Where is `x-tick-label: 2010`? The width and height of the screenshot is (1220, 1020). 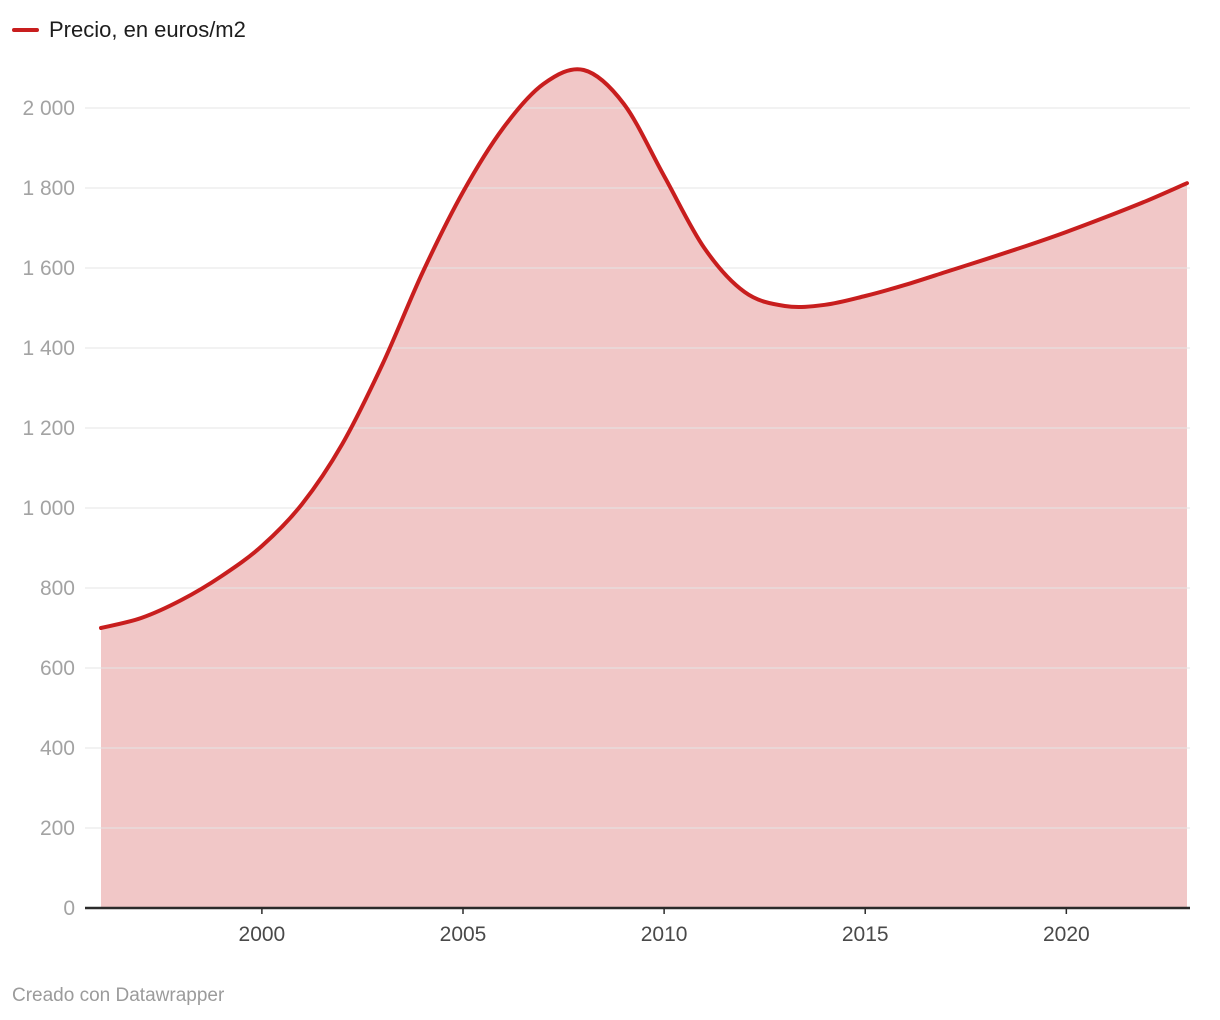
x-tick-label: 2010 is located at coordinates (664, 934).